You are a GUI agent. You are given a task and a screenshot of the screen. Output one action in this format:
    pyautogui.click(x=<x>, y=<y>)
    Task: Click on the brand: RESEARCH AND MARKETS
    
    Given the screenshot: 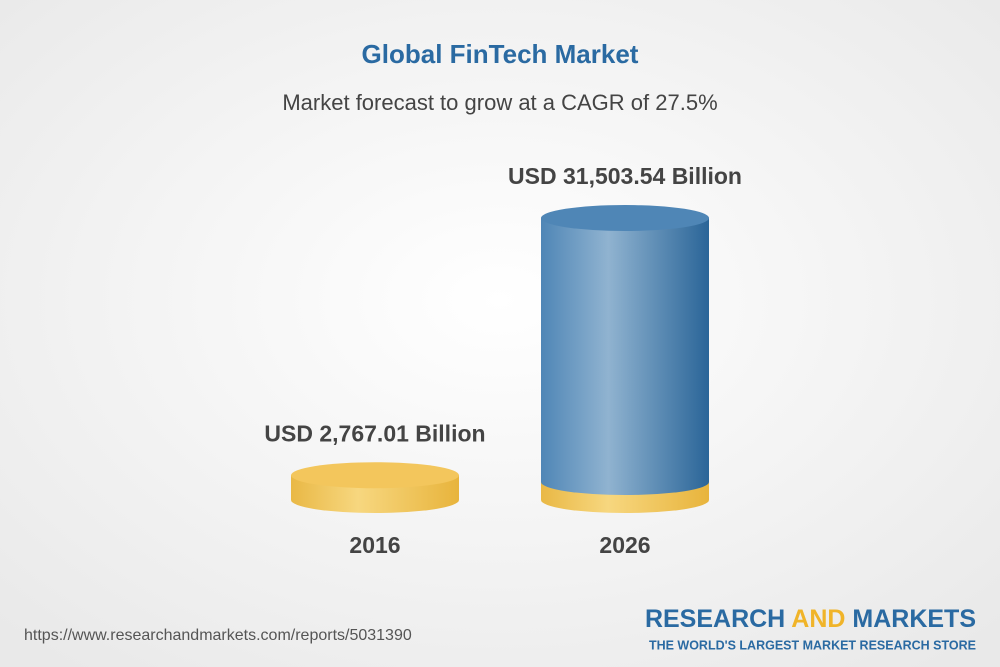 What is the action you would take?
    pyautogui.click(x=810, y=619)
    